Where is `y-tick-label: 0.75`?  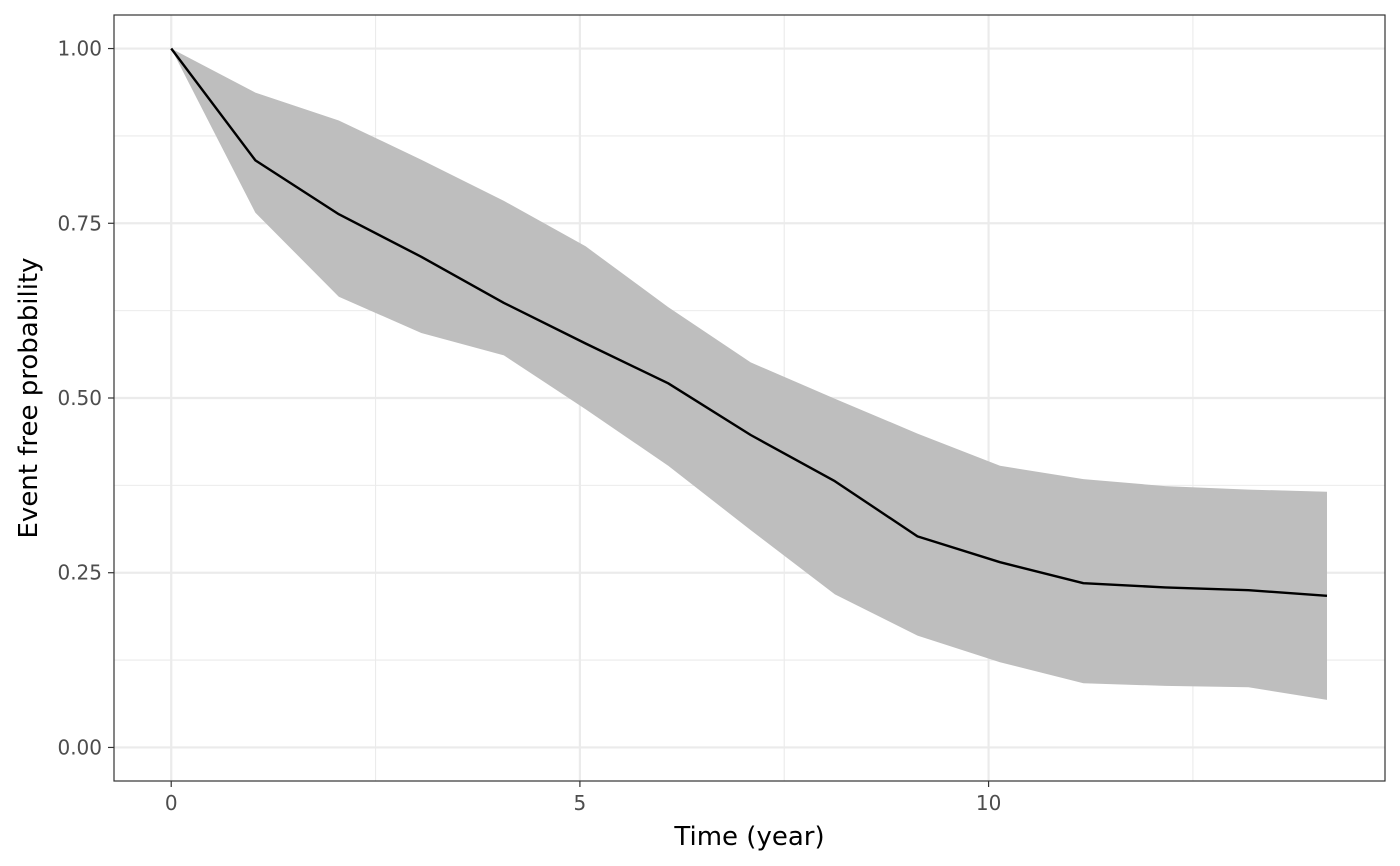
y-tick-label: 0.75 is located at coordinates (79, 223).